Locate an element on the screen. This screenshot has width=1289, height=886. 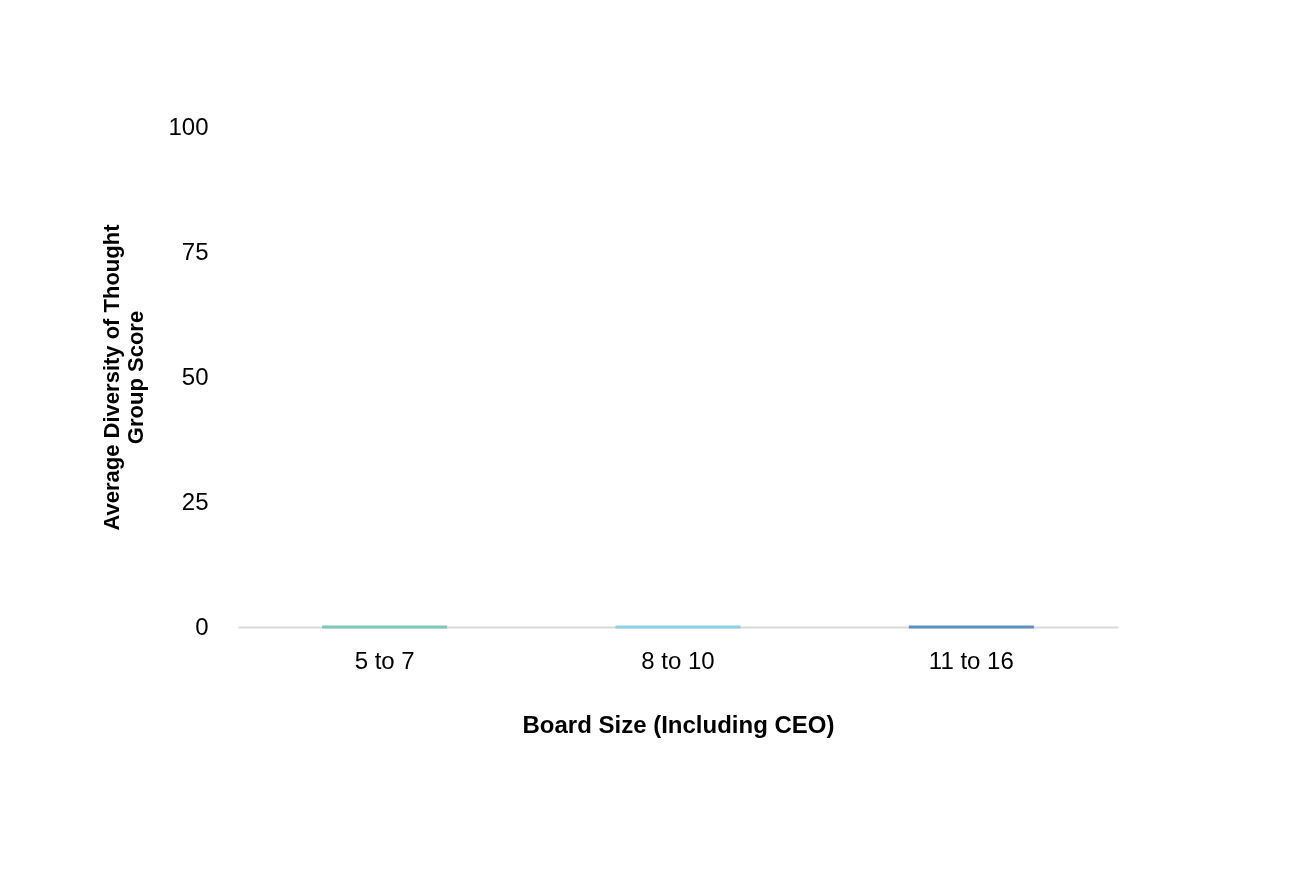
y-tick-label: 25 is located at coordinates (195, 501).